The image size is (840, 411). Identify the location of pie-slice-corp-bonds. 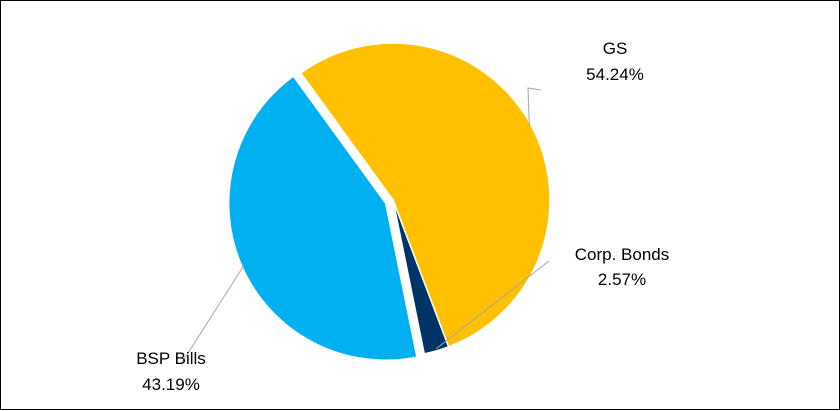
(421, 277).